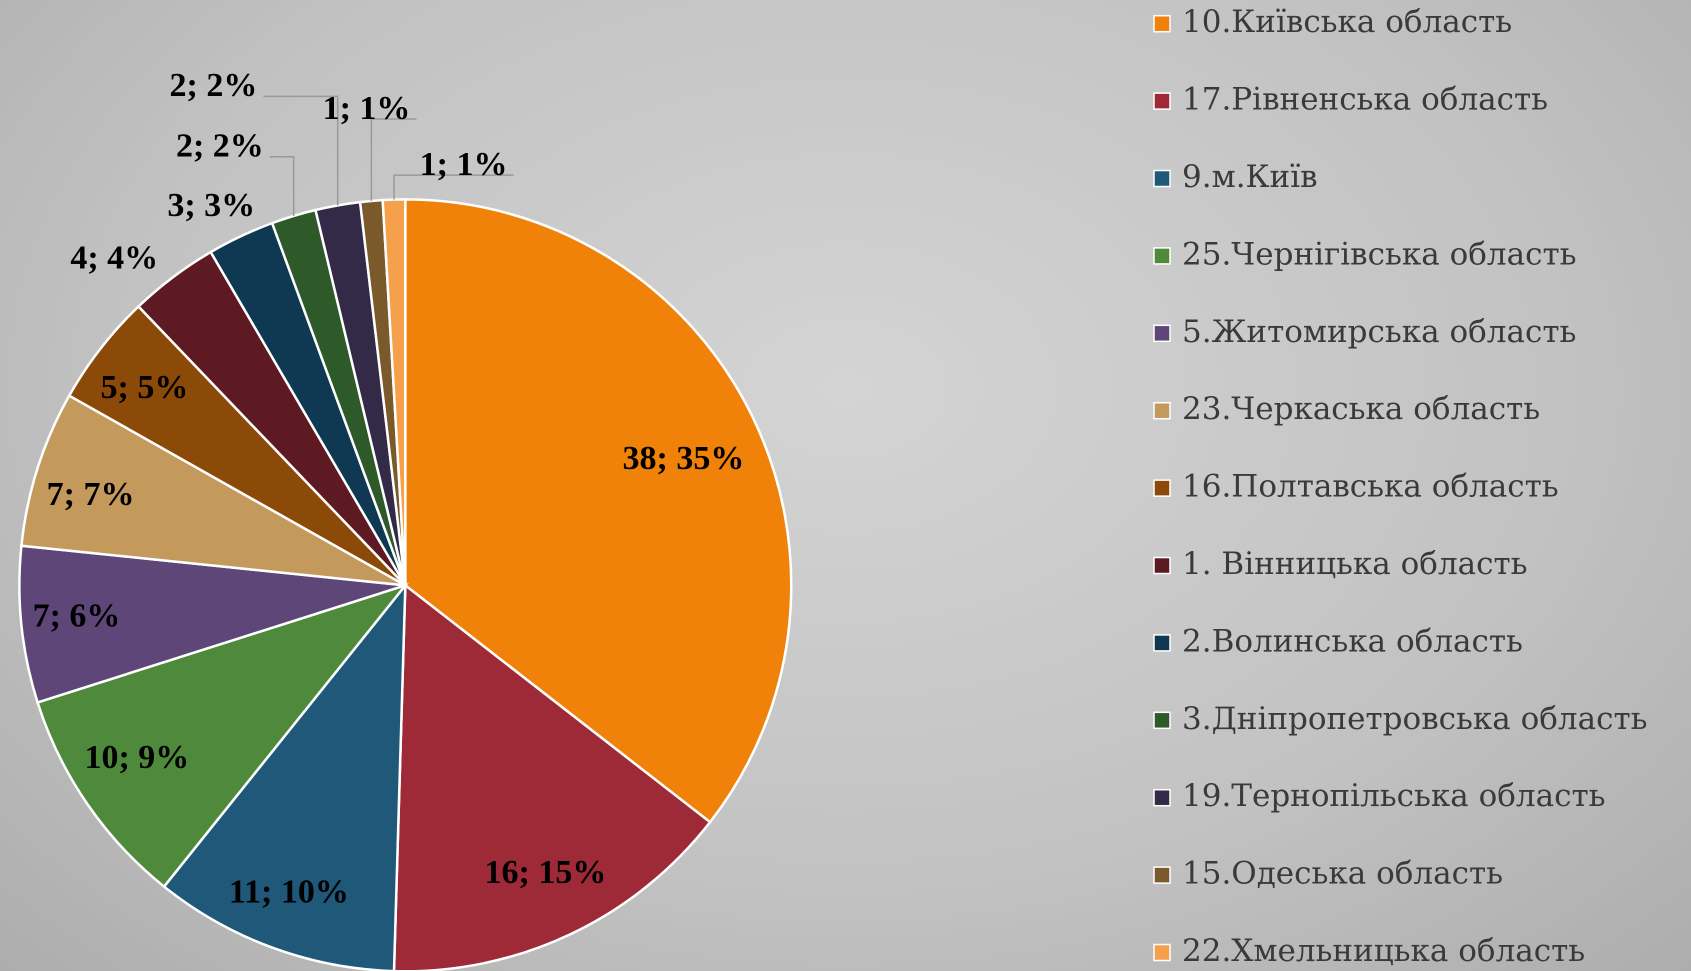 The image size is (1691, 971). What do you see at coordinates (1393, 796) in the screenshot?
I see `legend-label: 19.Тернопільська область` at bounding box center [1393, 796].